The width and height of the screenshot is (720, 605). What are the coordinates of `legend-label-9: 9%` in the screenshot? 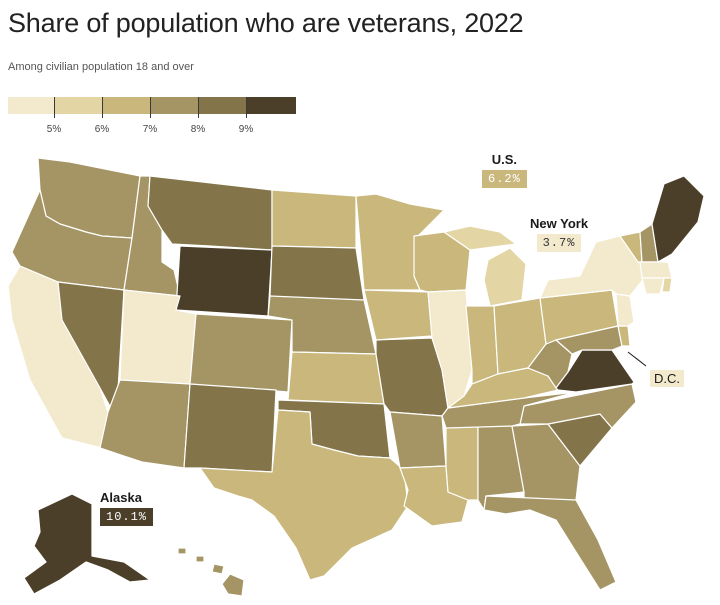 It's located at (246, 129).